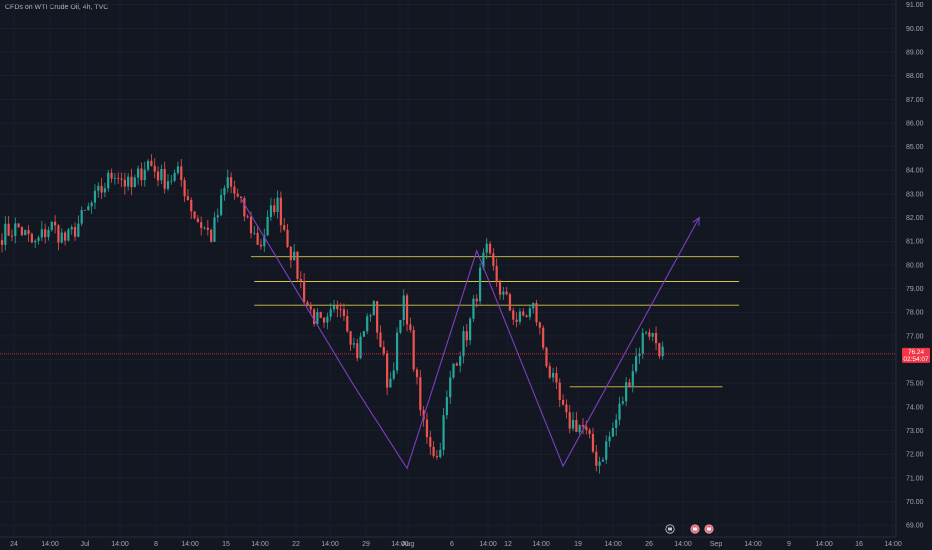  I want to click on price-tick-label: 86.00, so click(915, 123).